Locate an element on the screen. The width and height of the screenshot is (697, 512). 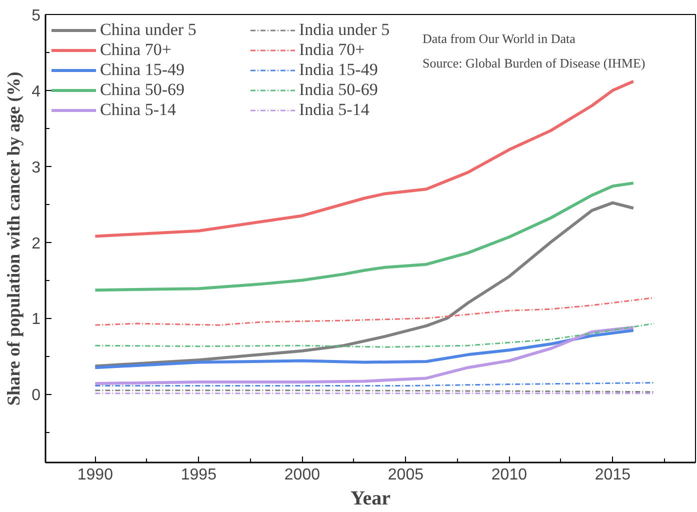
legend-label: China 15-49 is located at coordinates (143, 70).